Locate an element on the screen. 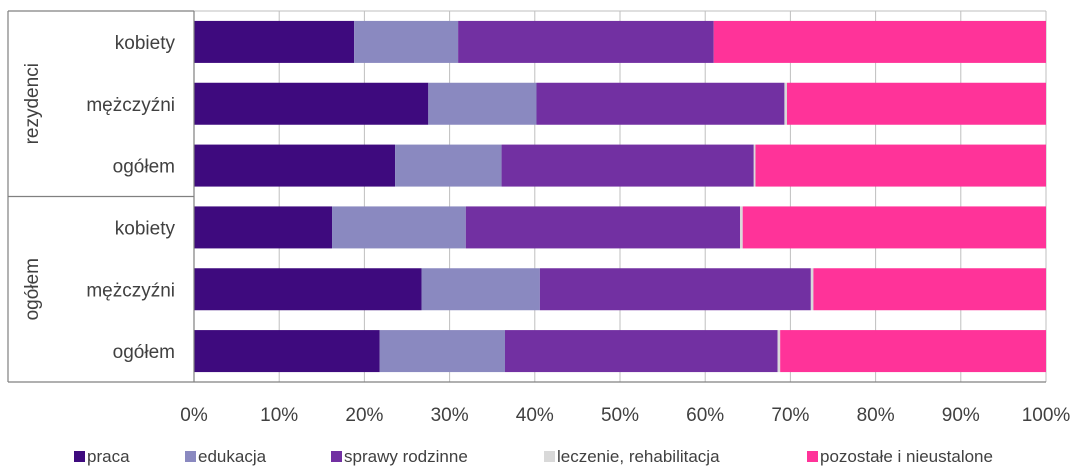  x-tick-label: 70% is located at coordinates (790, 415).